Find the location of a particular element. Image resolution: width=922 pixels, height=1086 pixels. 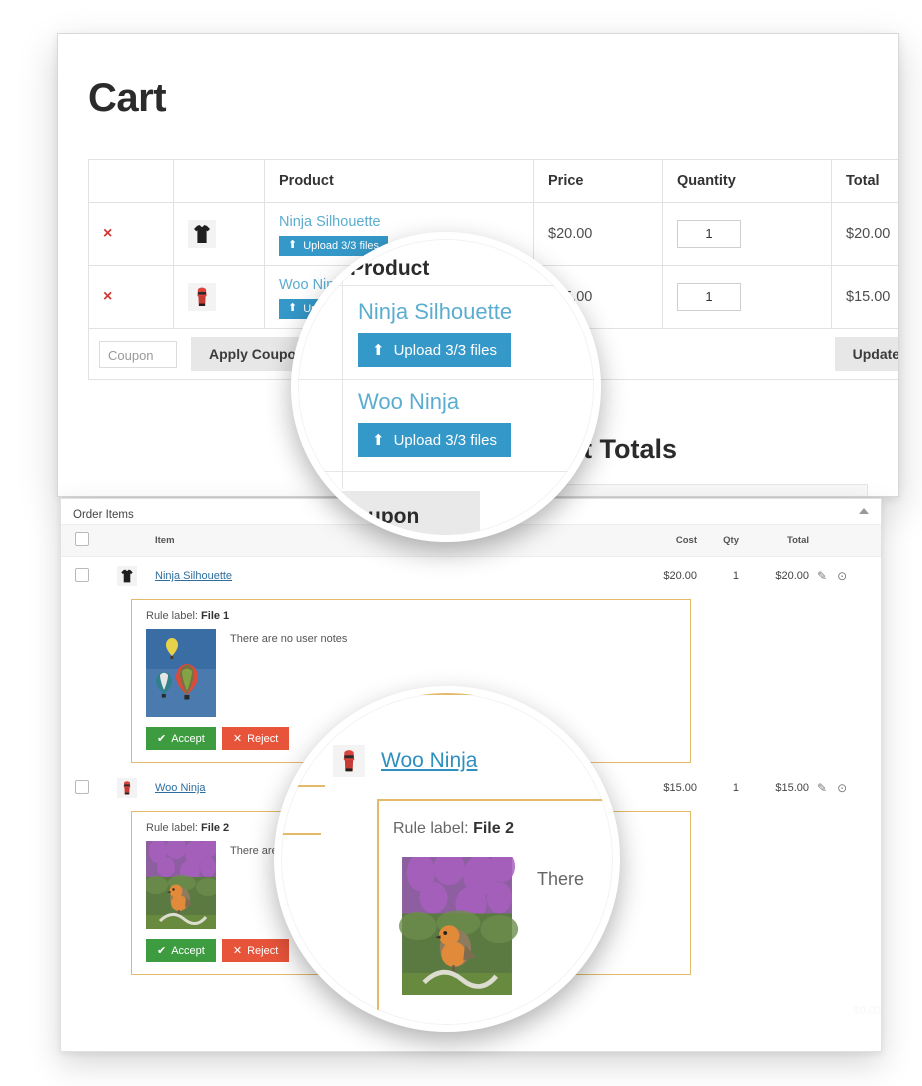

cart-remove-cell: × is located at coordinates (131, 297).